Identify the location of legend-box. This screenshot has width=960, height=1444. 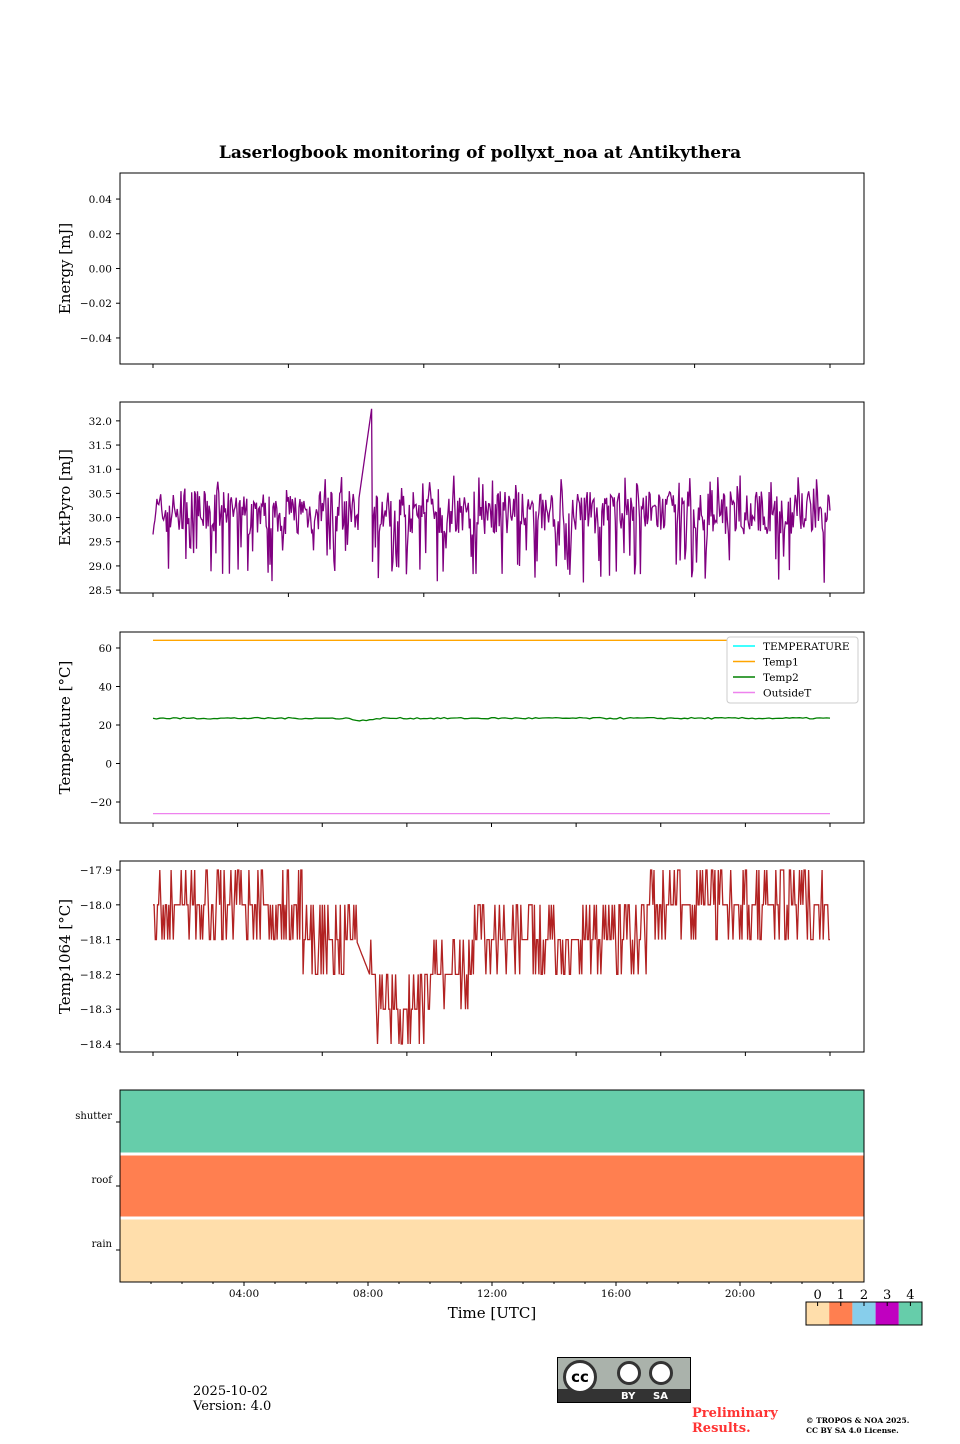
(792, 670).